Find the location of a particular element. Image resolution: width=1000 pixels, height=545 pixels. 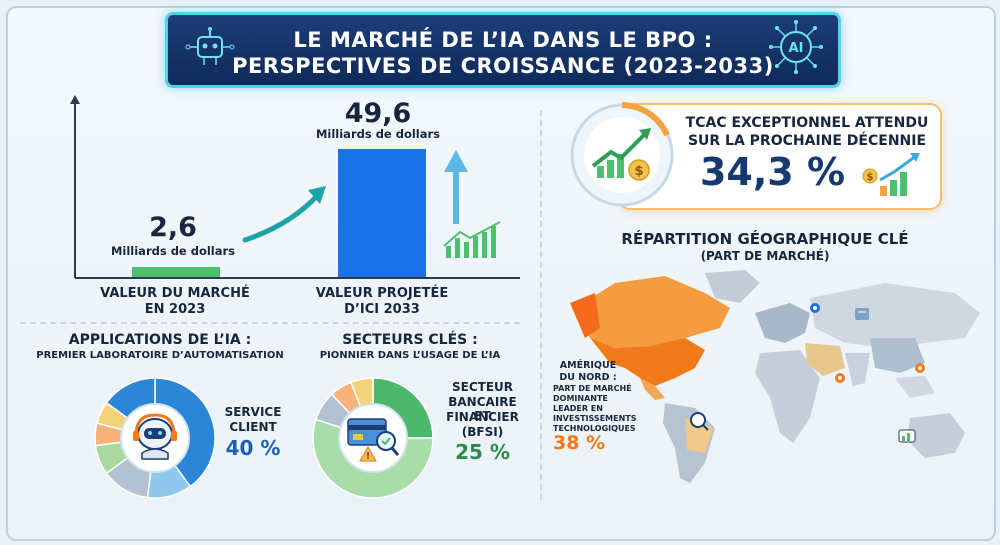

bfsi-label-line3: FINANCIER is located at coordinates (482, 417).